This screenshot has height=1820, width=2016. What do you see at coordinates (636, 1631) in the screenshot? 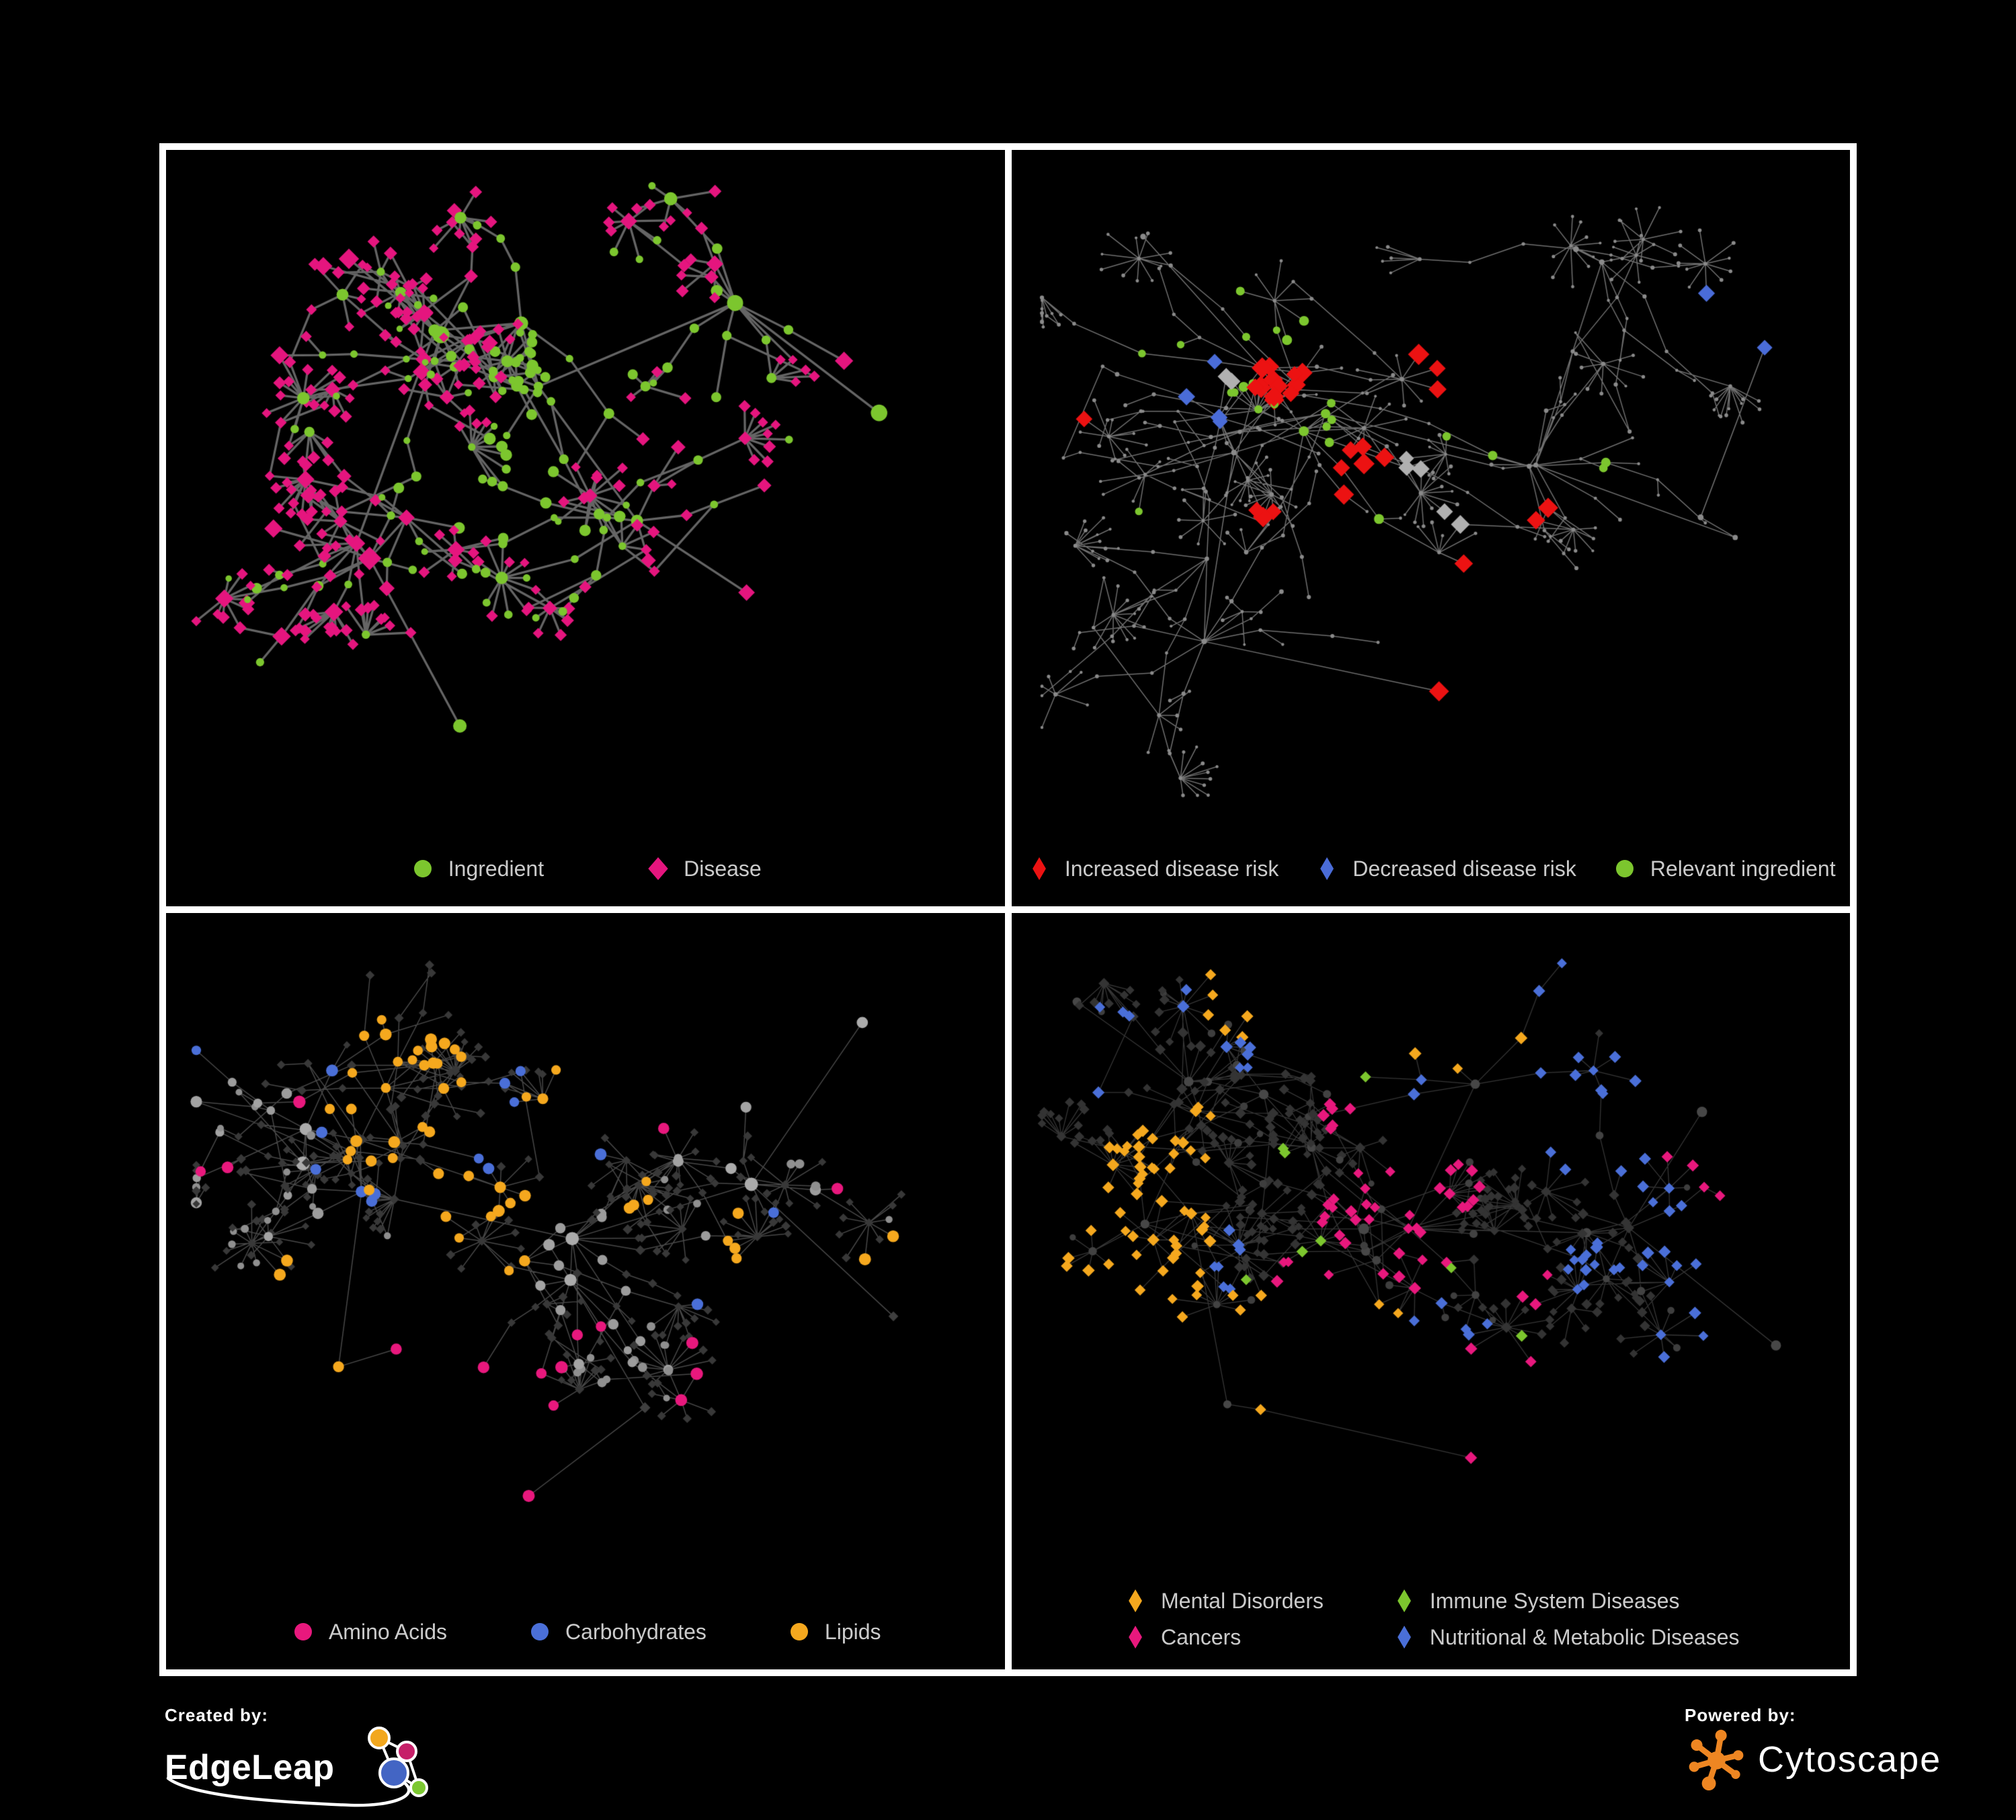
I see `legend-label: Carbohydrates` at bounding box center [636, 1631].